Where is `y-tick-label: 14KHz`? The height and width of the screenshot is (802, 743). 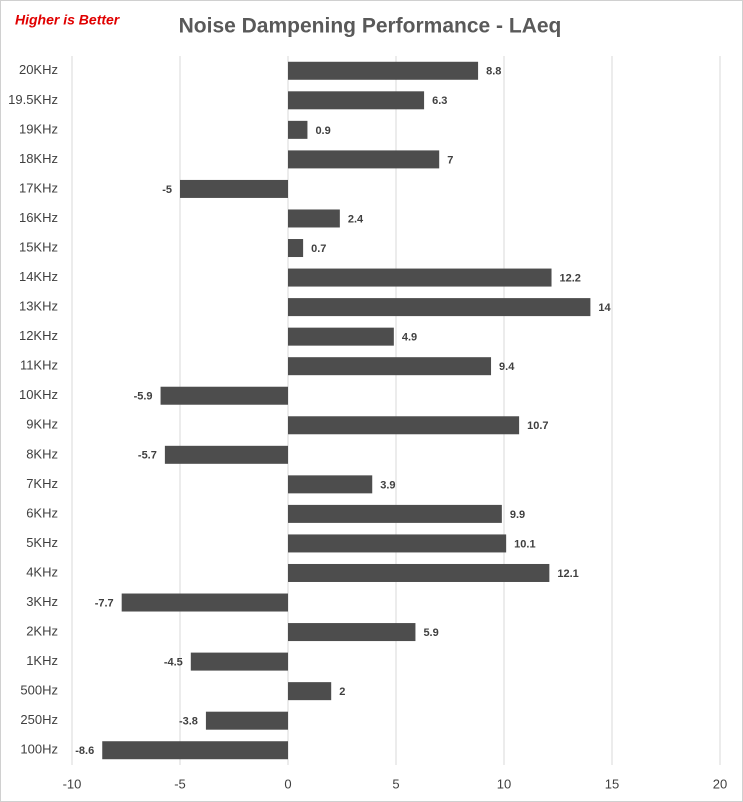
y-tick-label: 14KHz is located at coordinates (38, 276).